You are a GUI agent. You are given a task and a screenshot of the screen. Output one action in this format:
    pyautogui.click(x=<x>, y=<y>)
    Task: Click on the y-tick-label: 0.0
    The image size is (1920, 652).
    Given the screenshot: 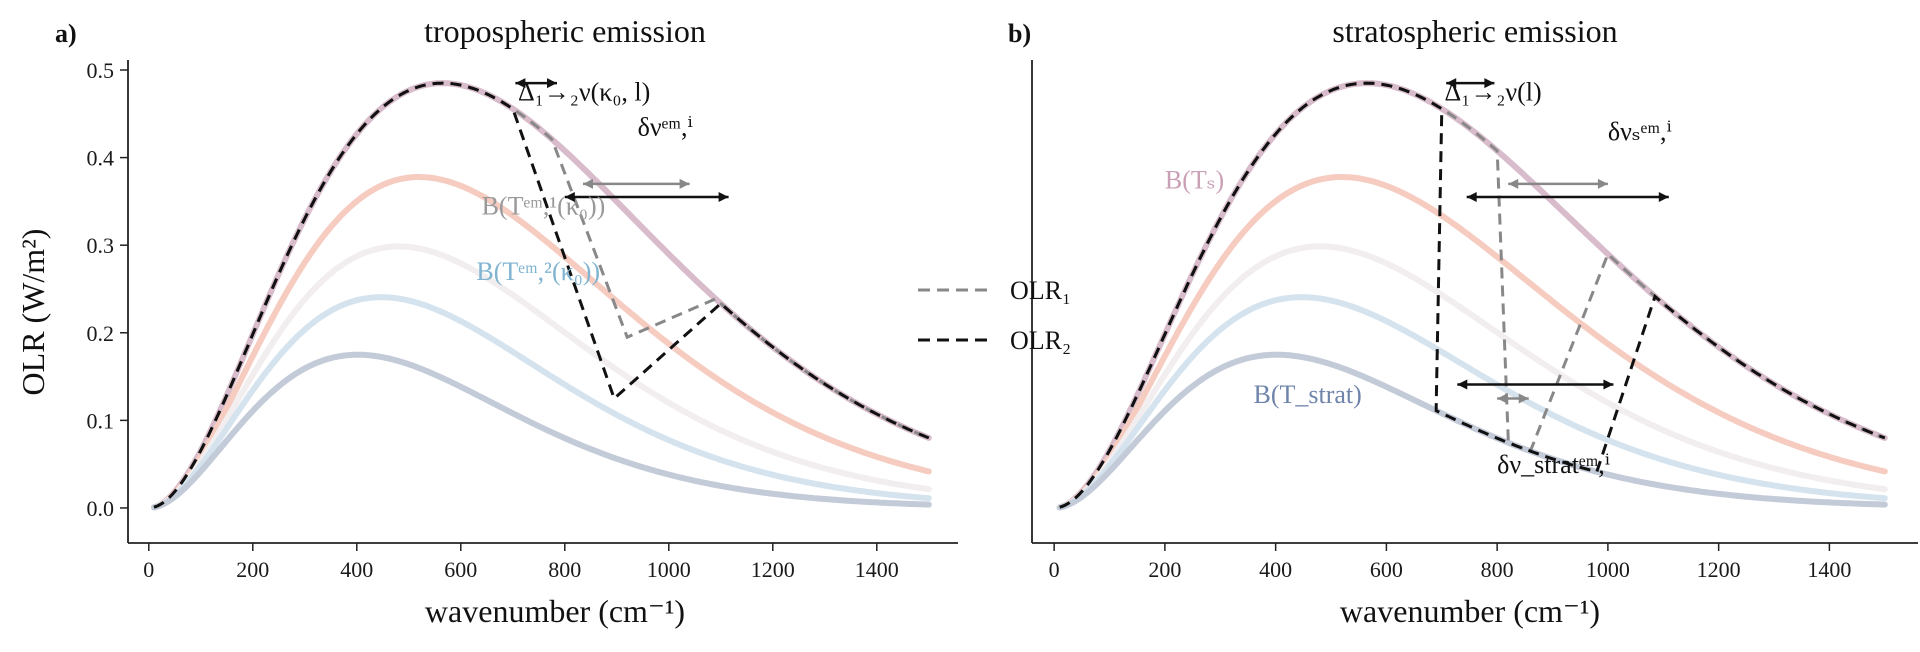 What is the action you would take?
    pyautogui.click(x=101, y=508)
    